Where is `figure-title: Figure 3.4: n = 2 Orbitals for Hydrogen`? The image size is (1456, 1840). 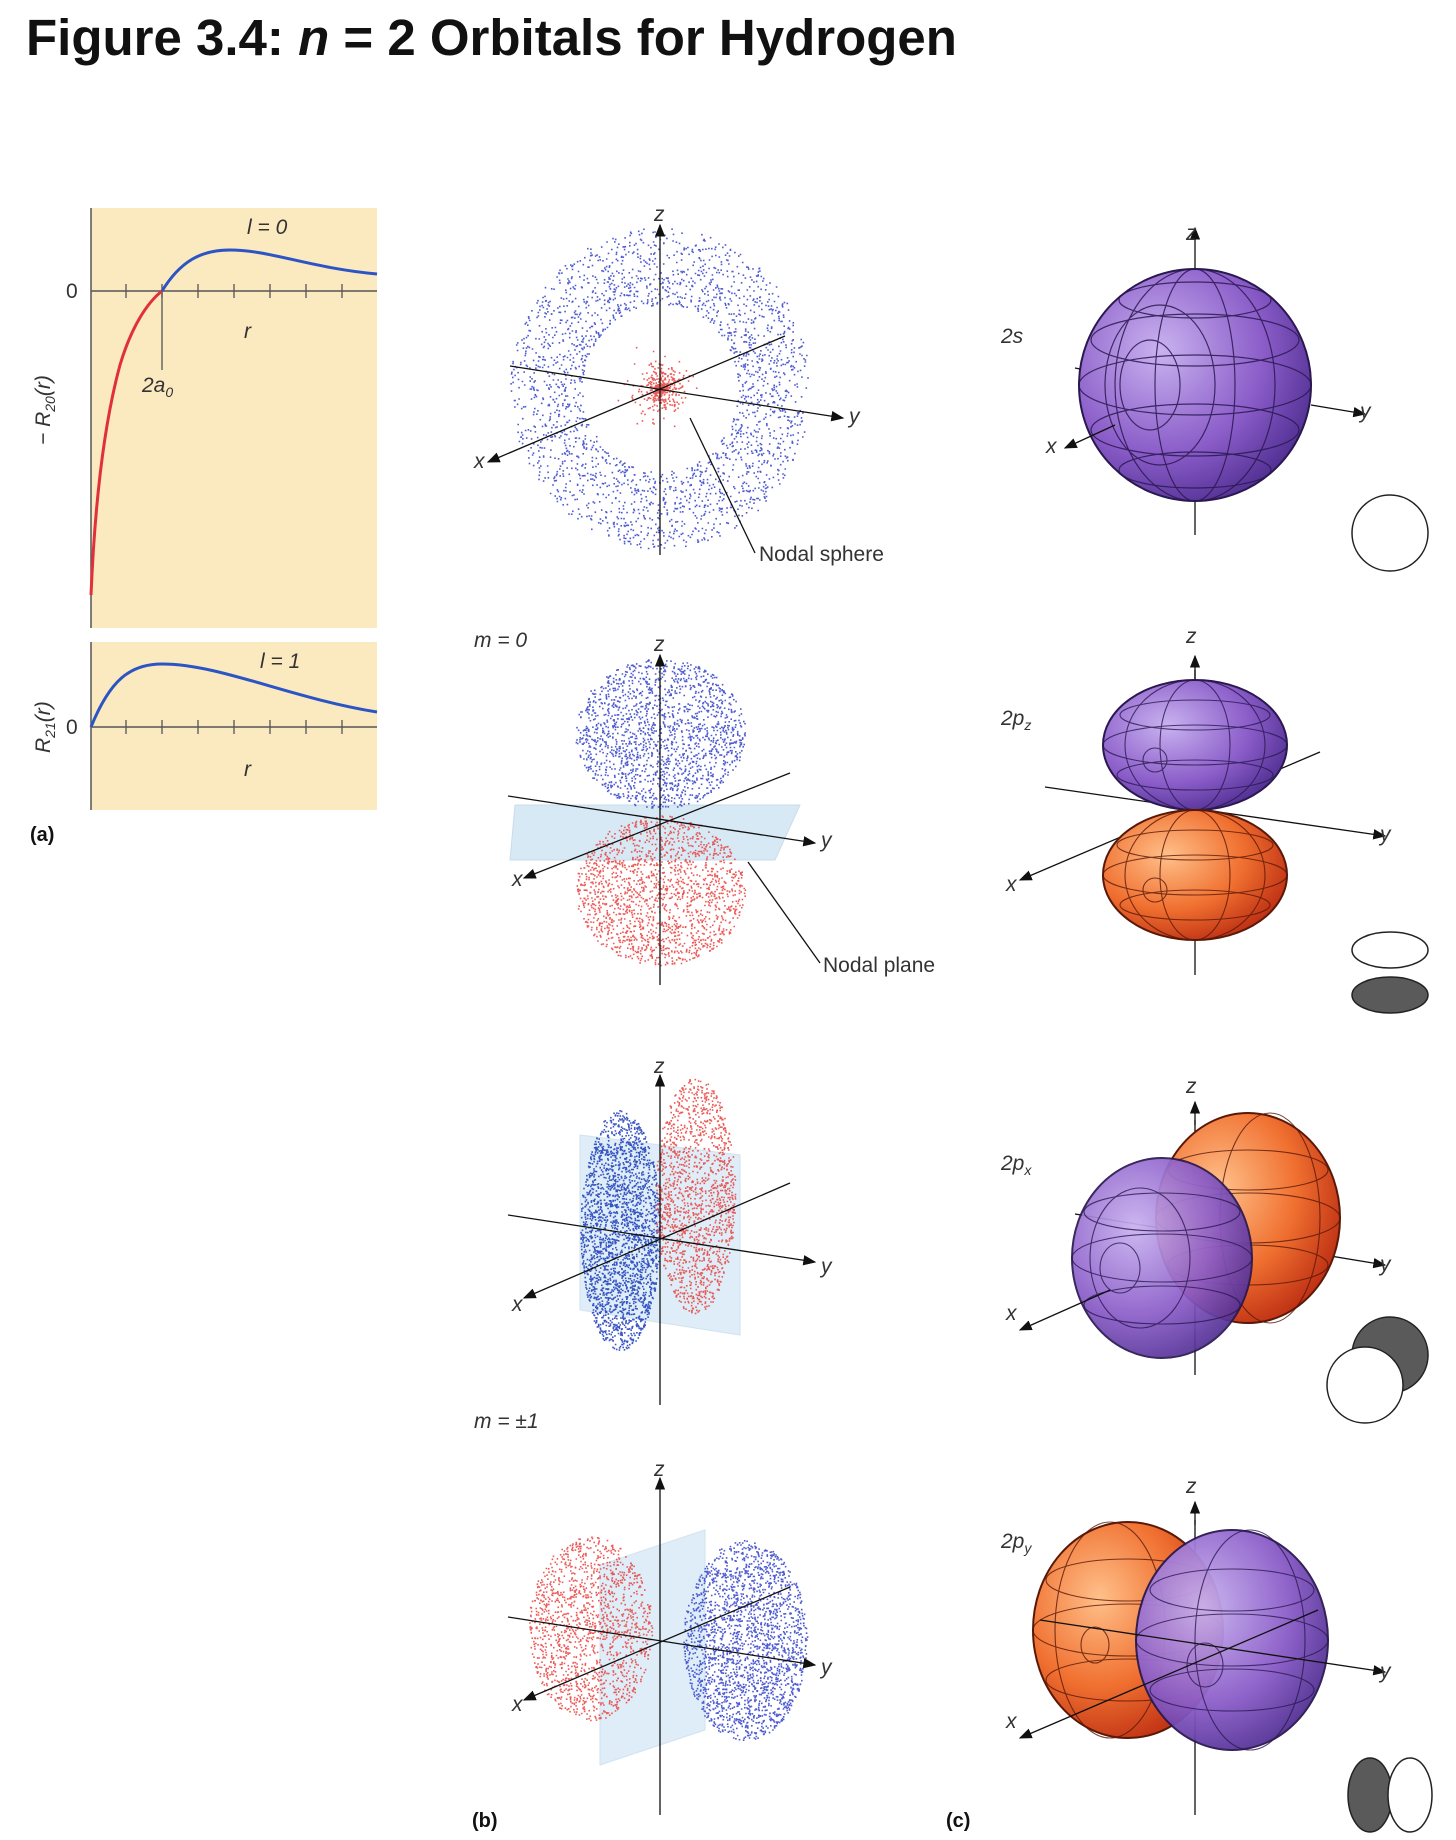 figure-title: Figure 3.4: n = 2 Orbitals for Hydrogen is located at coordinates (491, 37).